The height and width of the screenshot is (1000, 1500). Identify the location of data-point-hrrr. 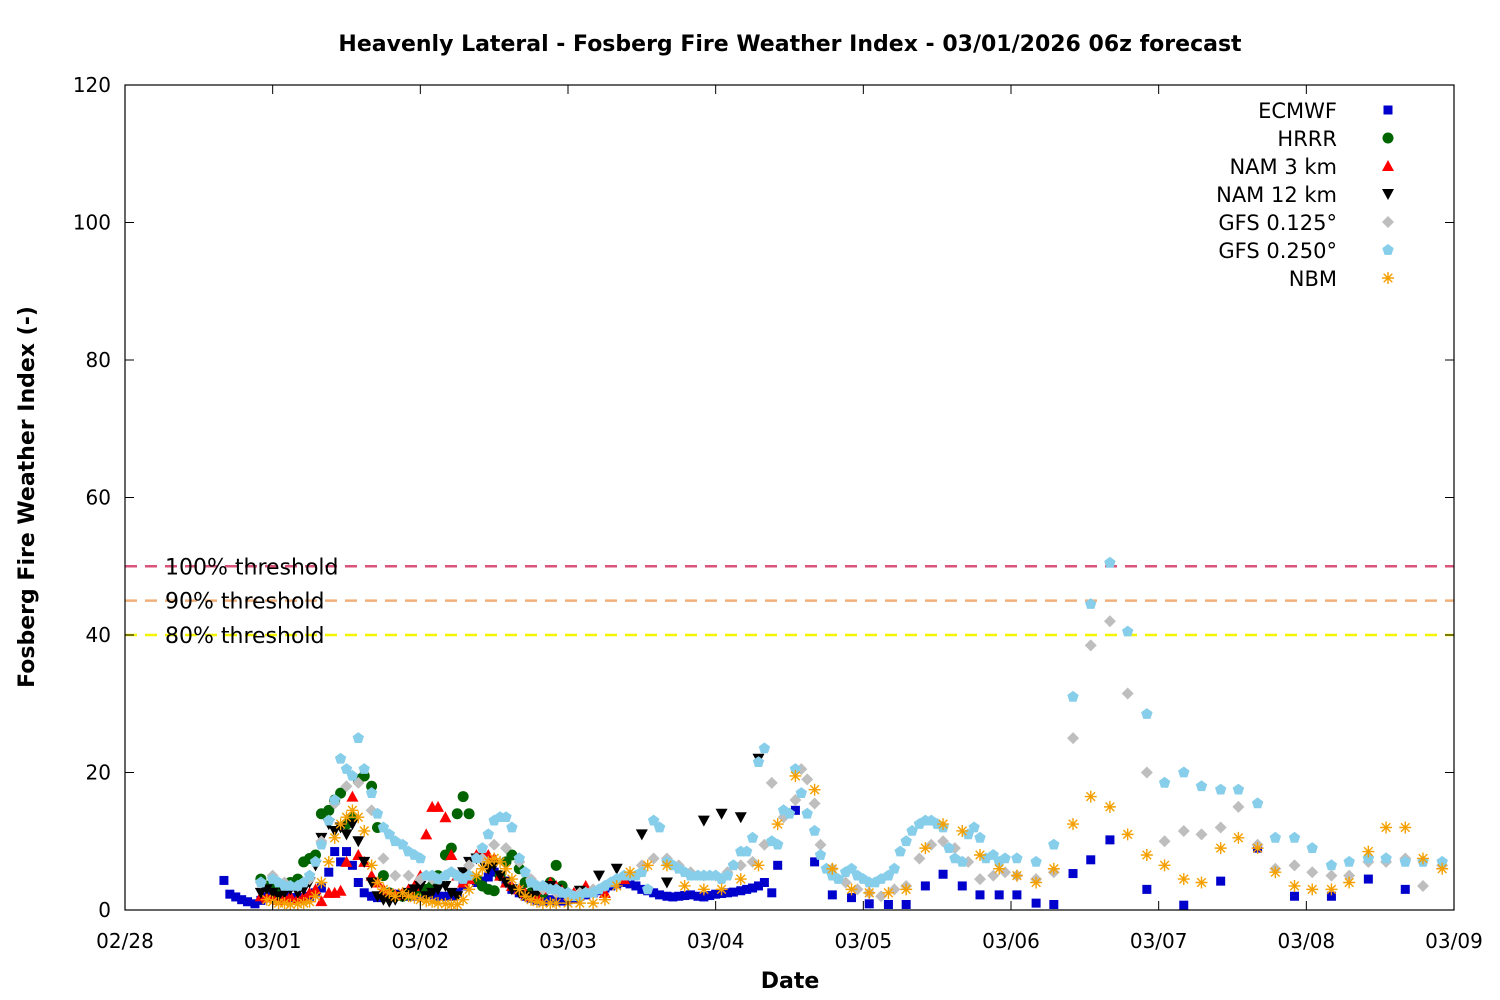
(469, 814).